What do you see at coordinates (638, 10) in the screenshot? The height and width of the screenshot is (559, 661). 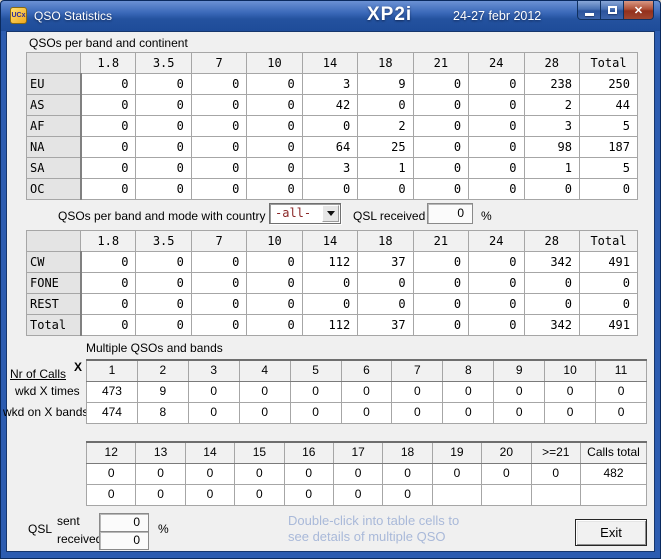 I see `close-button: ✕` at bounding box center [638, 10].